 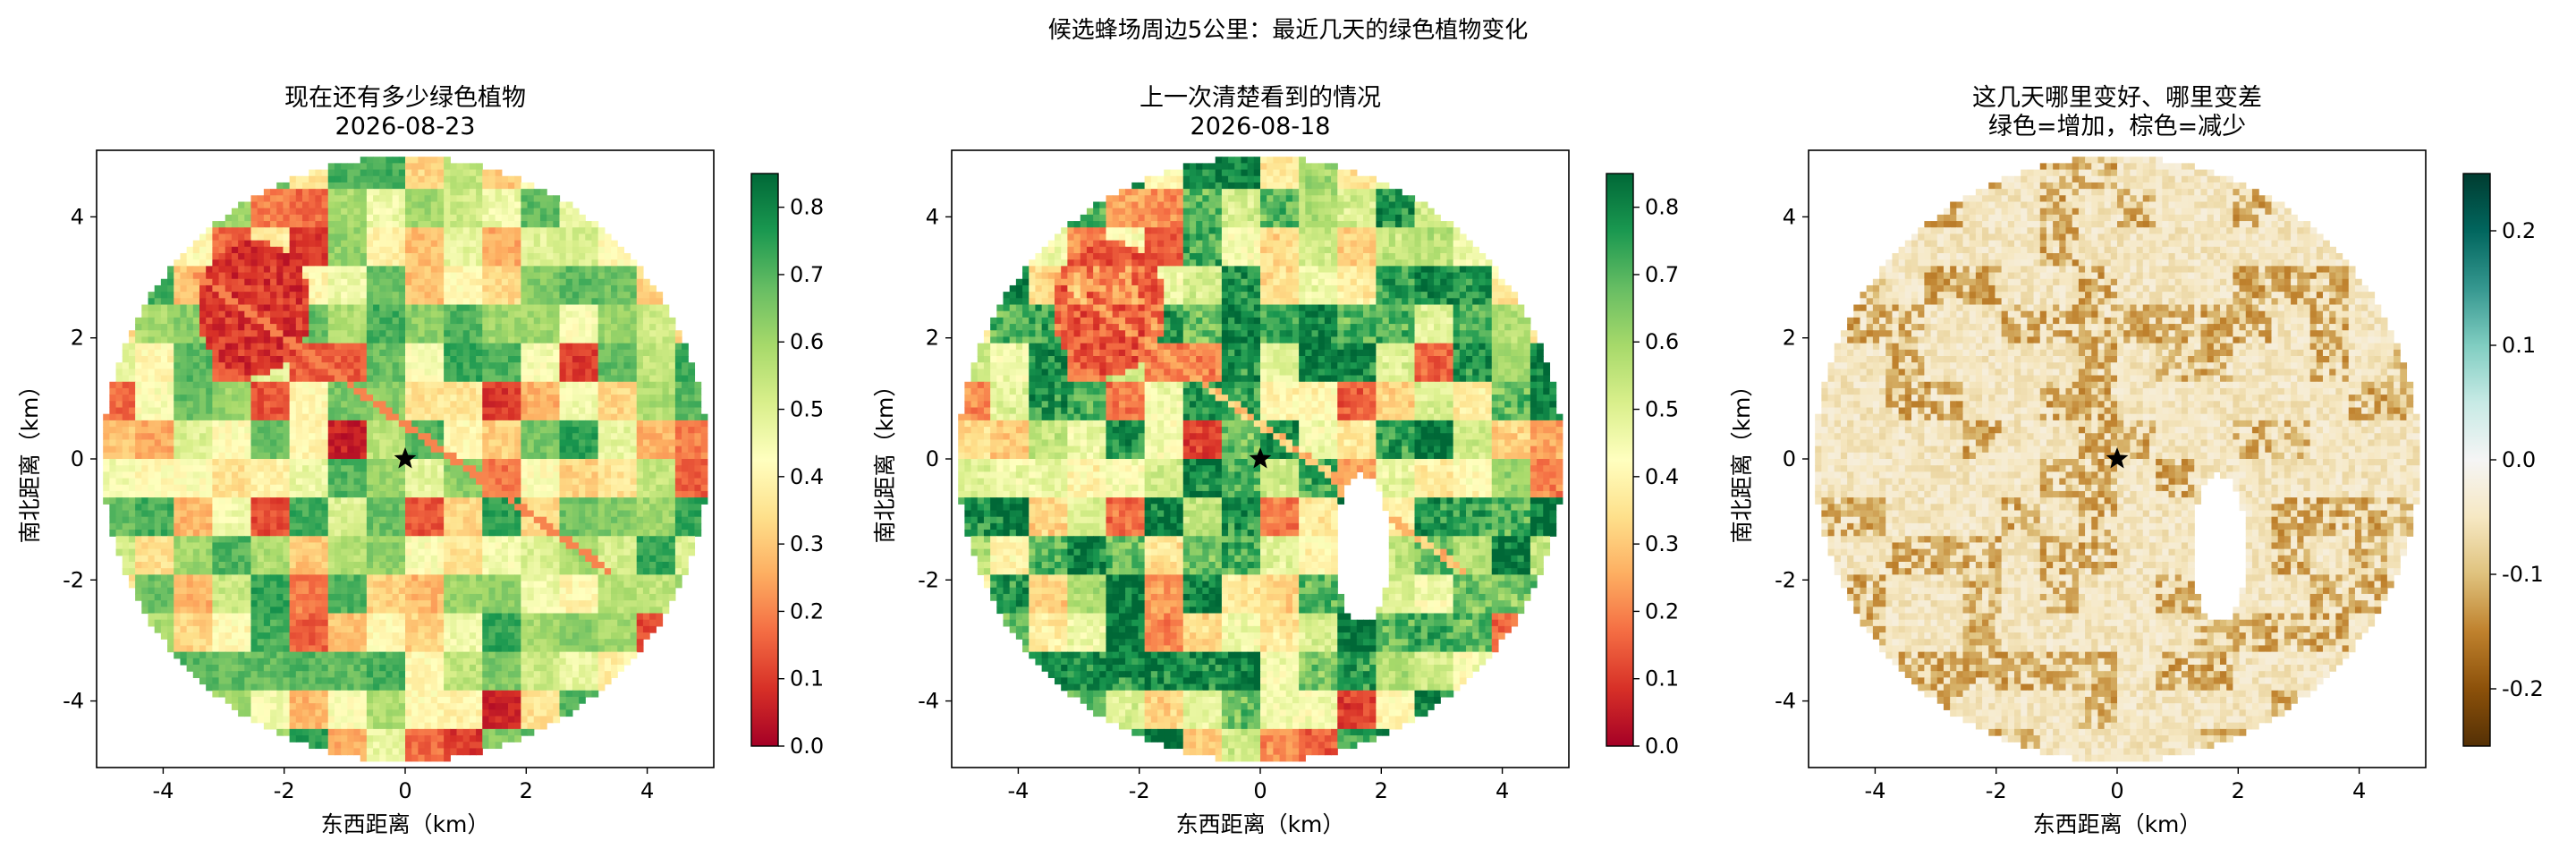 I want to click on figure-suptitle: 候选蜂场周边5公里：最近几天的绿色植物变化, so click(x=1288, y=30).